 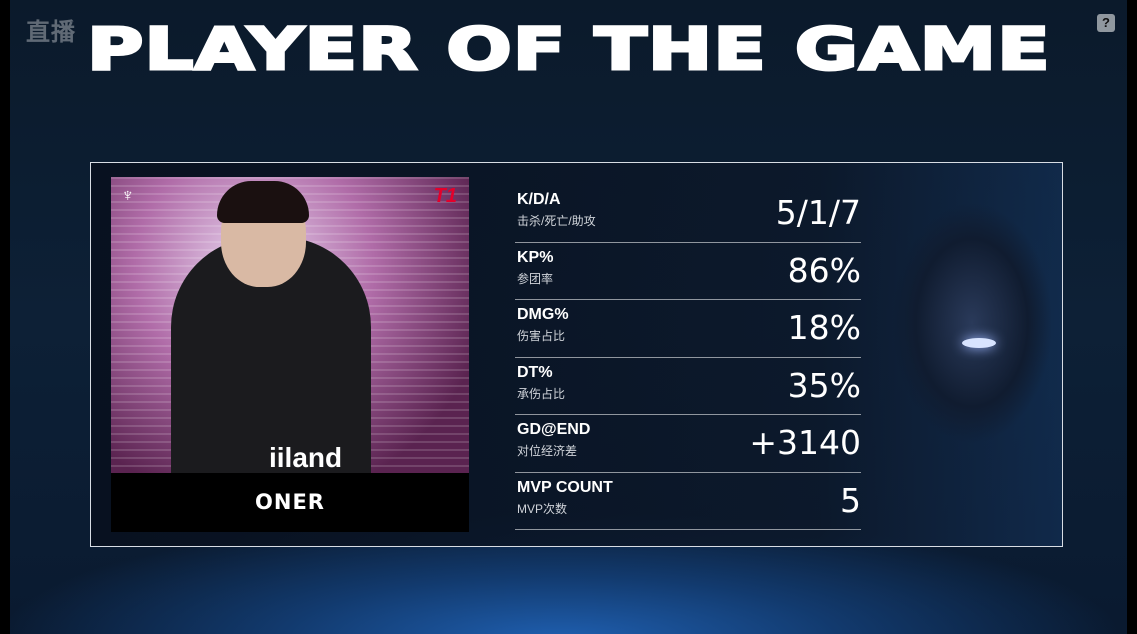 What do you see at coordinates (688, 271) in the screenshot?
I see `stat-row-kp: KP% 参团率 86%` at bounding box center [688, 271].